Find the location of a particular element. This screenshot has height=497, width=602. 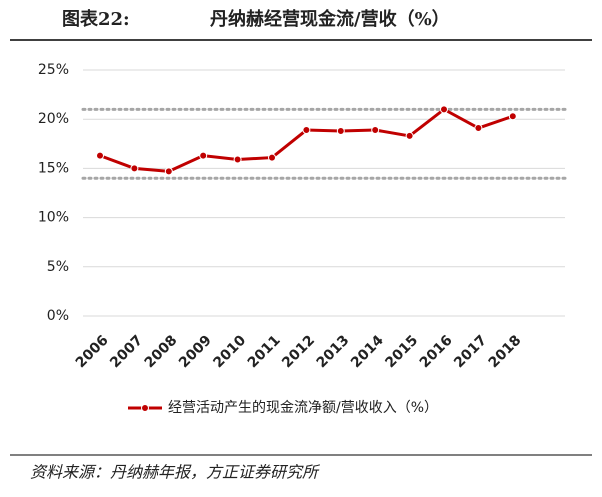

y-tick-label: 0% is located at coordinates (58, 316).